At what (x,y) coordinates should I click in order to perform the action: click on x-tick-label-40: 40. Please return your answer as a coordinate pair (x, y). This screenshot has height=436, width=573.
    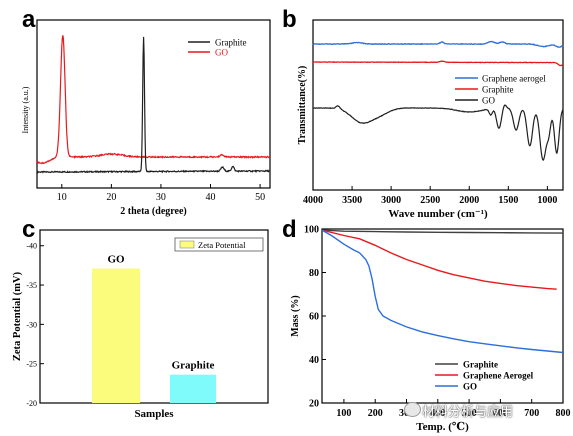
    Looking at the image, I should click on (211, 197).